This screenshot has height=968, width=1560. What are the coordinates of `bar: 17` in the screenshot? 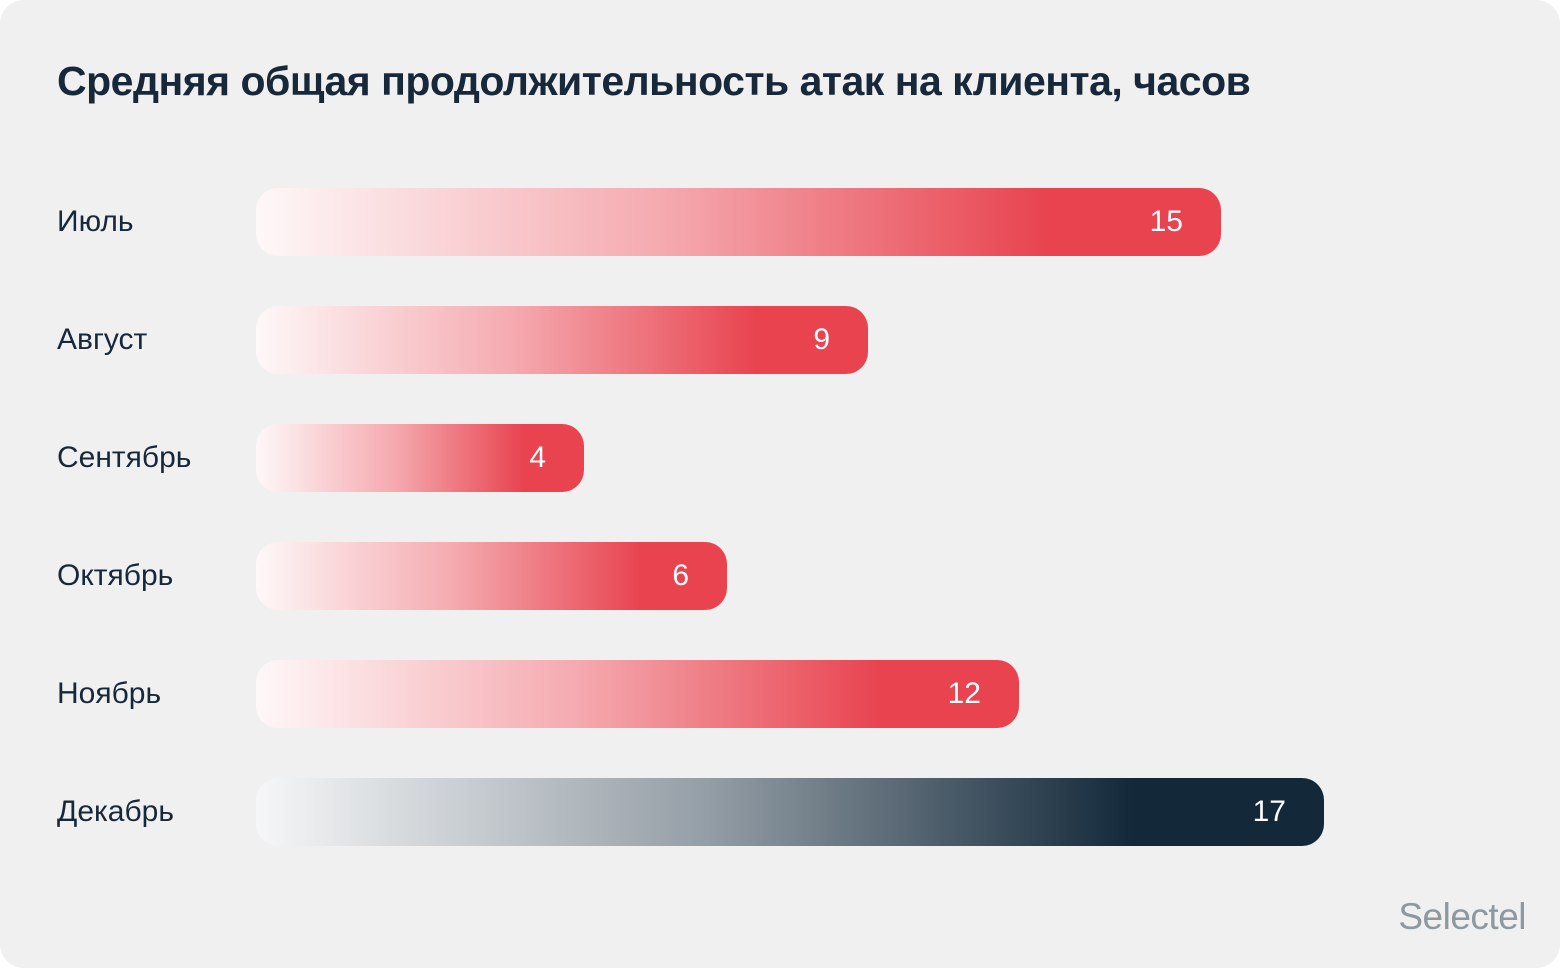 It's located at (790, 812).